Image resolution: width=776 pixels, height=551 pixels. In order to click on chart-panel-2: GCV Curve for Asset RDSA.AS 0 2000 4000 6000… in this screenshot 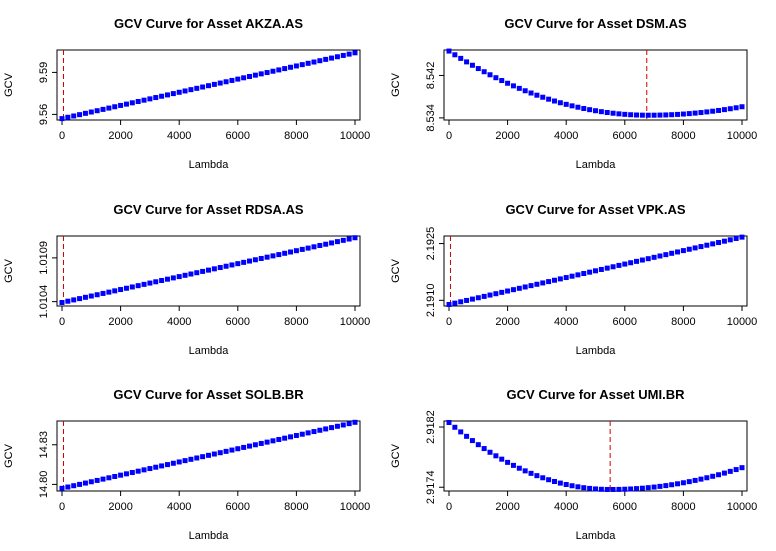, I will do `click(186, 279)`.